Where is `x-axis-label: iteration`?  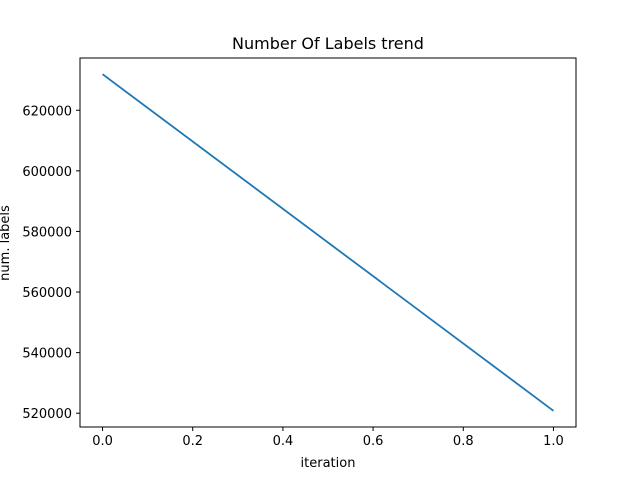 x-axis-label: iteration is located at coordinates (328, 463).